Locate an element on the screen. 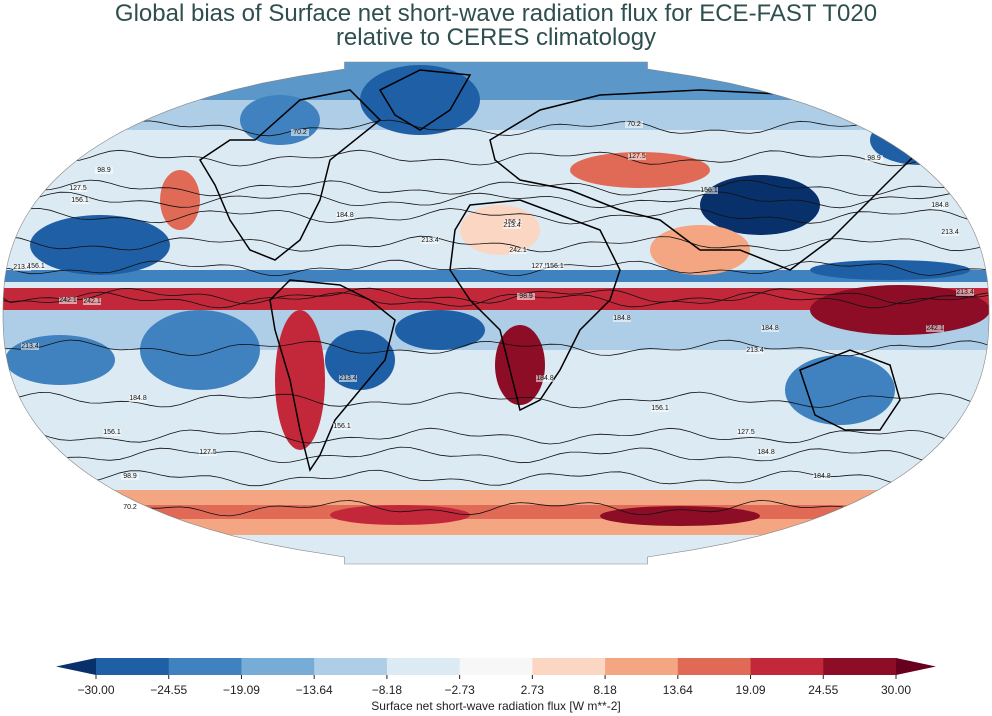 This screenshot has height=716, width=992. colorbar is located at coordinates (496, 668).